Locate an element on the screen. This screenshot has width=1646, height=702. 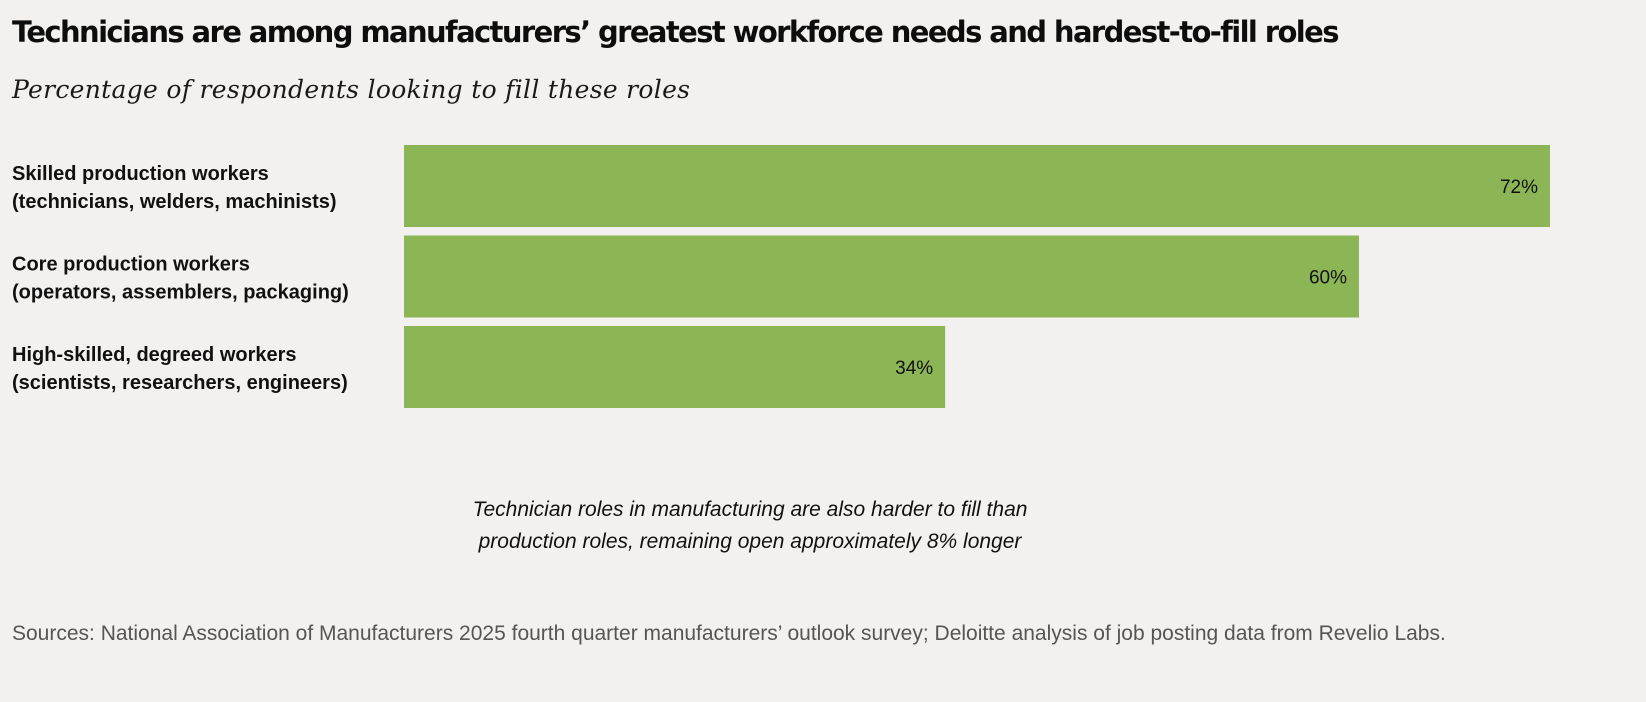
category-label-line: (scientists, researchers, engineers) is located at coordinates (180, 383).